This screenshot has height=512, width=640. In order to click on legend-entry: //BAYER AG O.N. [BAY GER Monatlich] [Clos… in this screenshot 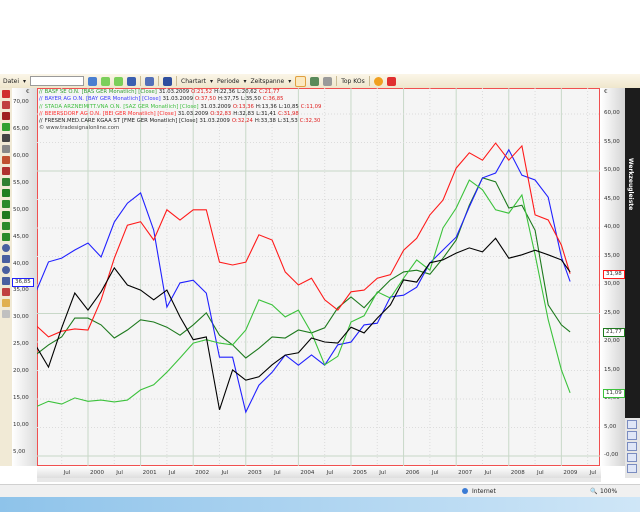, I will do `click(181, 99)`.